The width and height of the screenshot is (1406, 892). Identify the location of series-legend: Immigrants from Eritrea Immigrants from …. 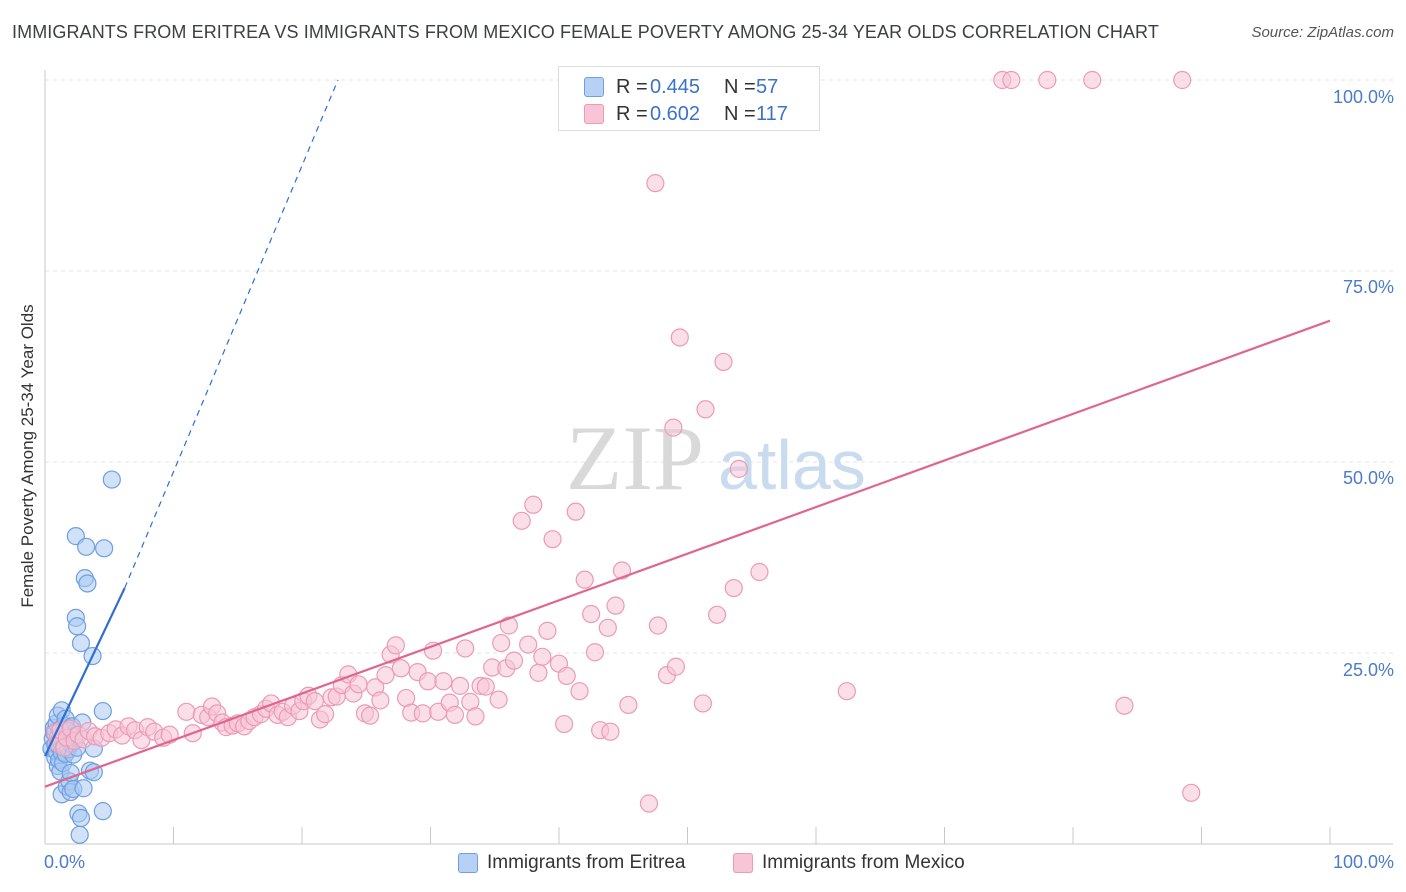
(703, 865).